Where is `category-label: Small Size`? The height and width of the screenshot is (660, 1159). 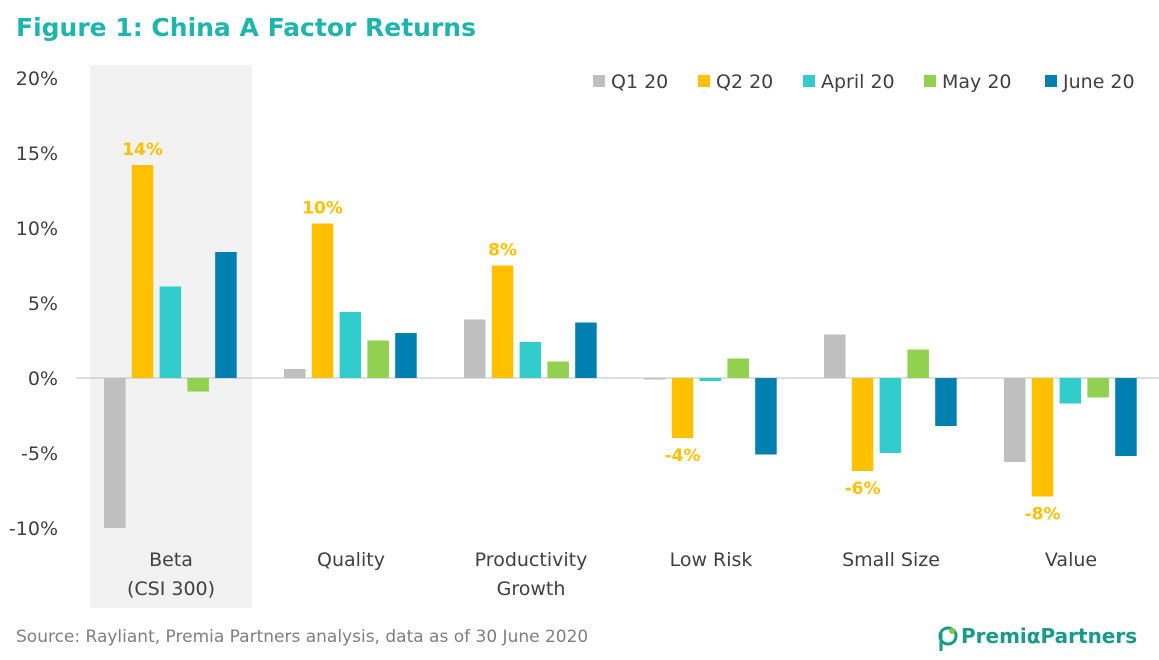 category-label: Small Size is located at coordinates (891, 560).